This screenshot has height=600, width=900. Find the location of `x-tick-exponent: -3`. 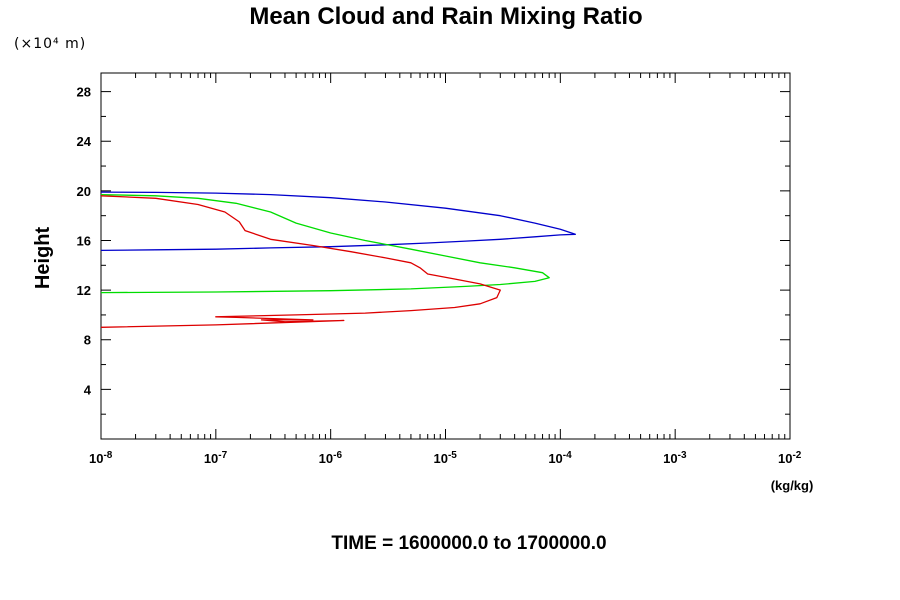

x-tick-exponent: -3 is located at coordinates (682, 455).